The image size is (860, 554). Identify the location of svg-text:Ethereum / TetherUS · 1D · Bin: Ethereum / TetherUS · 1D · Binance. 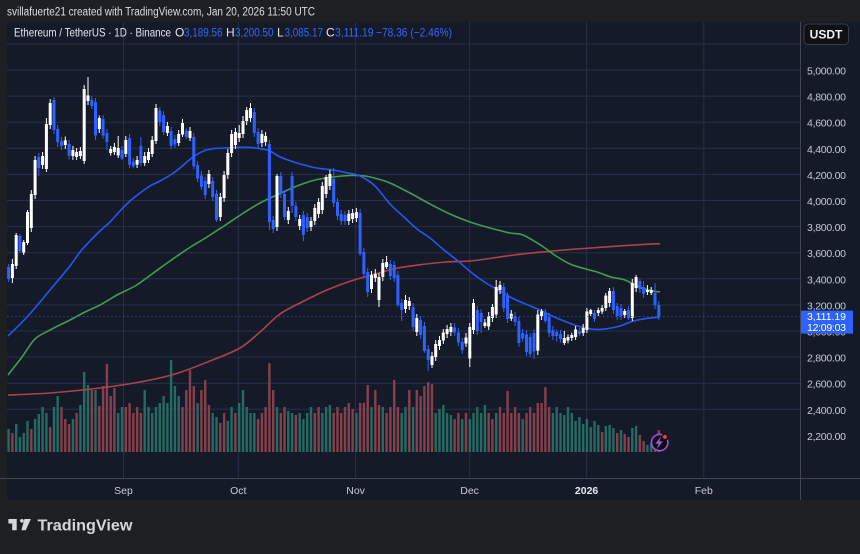
(92, 33).